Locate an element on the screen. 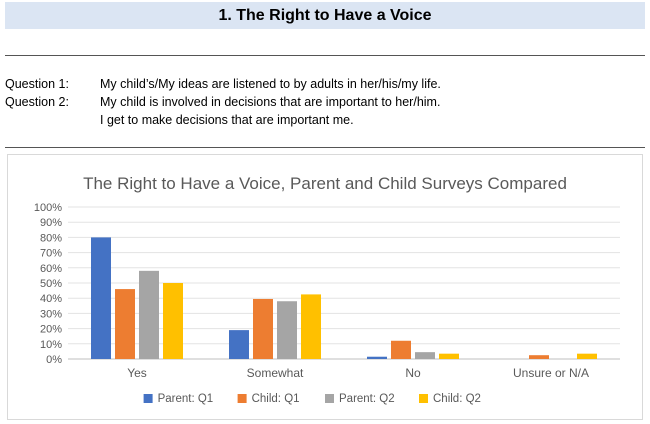  divider-top is located at coordinates (325, 55).